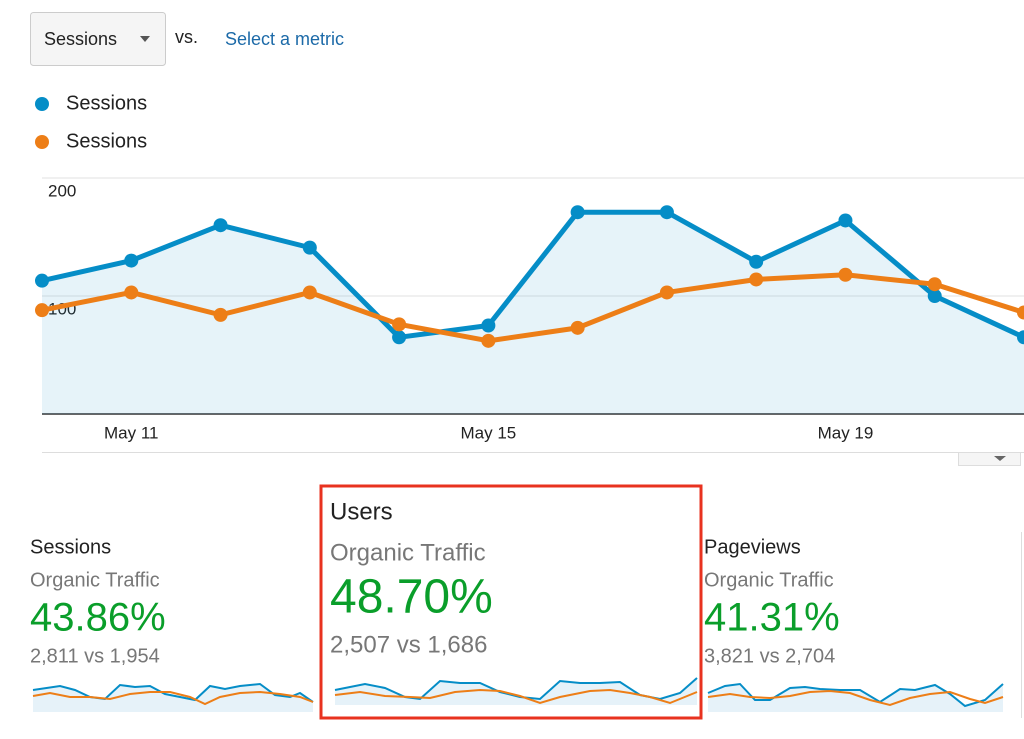  Describe the element at coordinates (145, 39) in the screenshot. I see `dropdown-caret` at that location.